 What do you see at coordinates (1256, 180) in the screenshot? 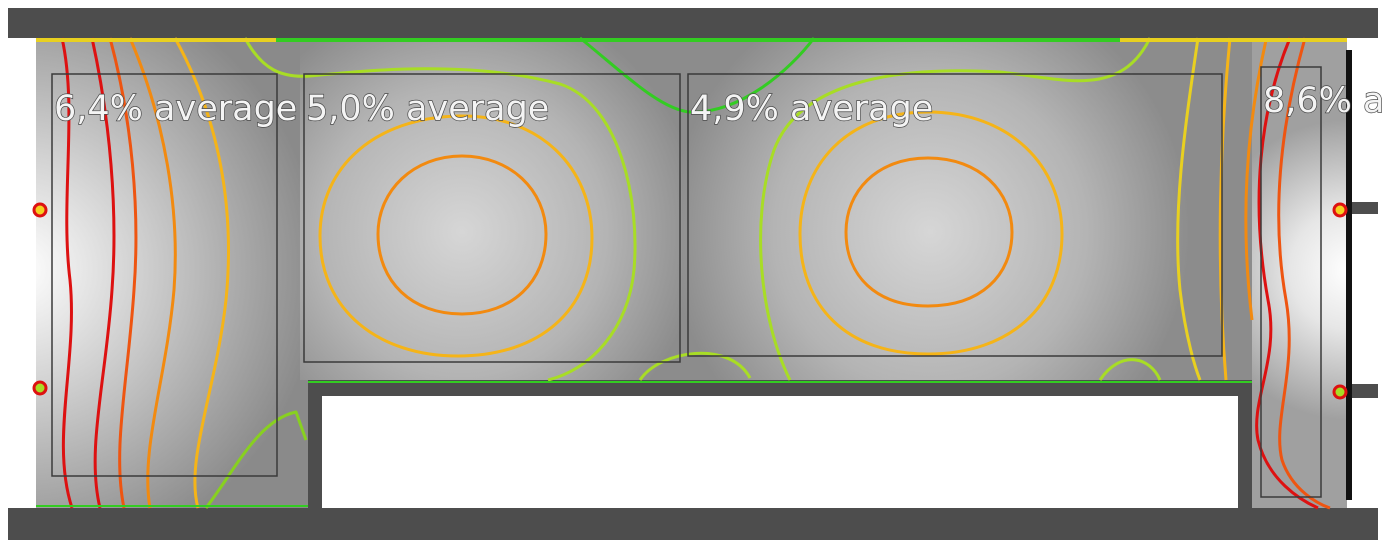
I see `contour-right-orange` at bounding box center [1256, 180].